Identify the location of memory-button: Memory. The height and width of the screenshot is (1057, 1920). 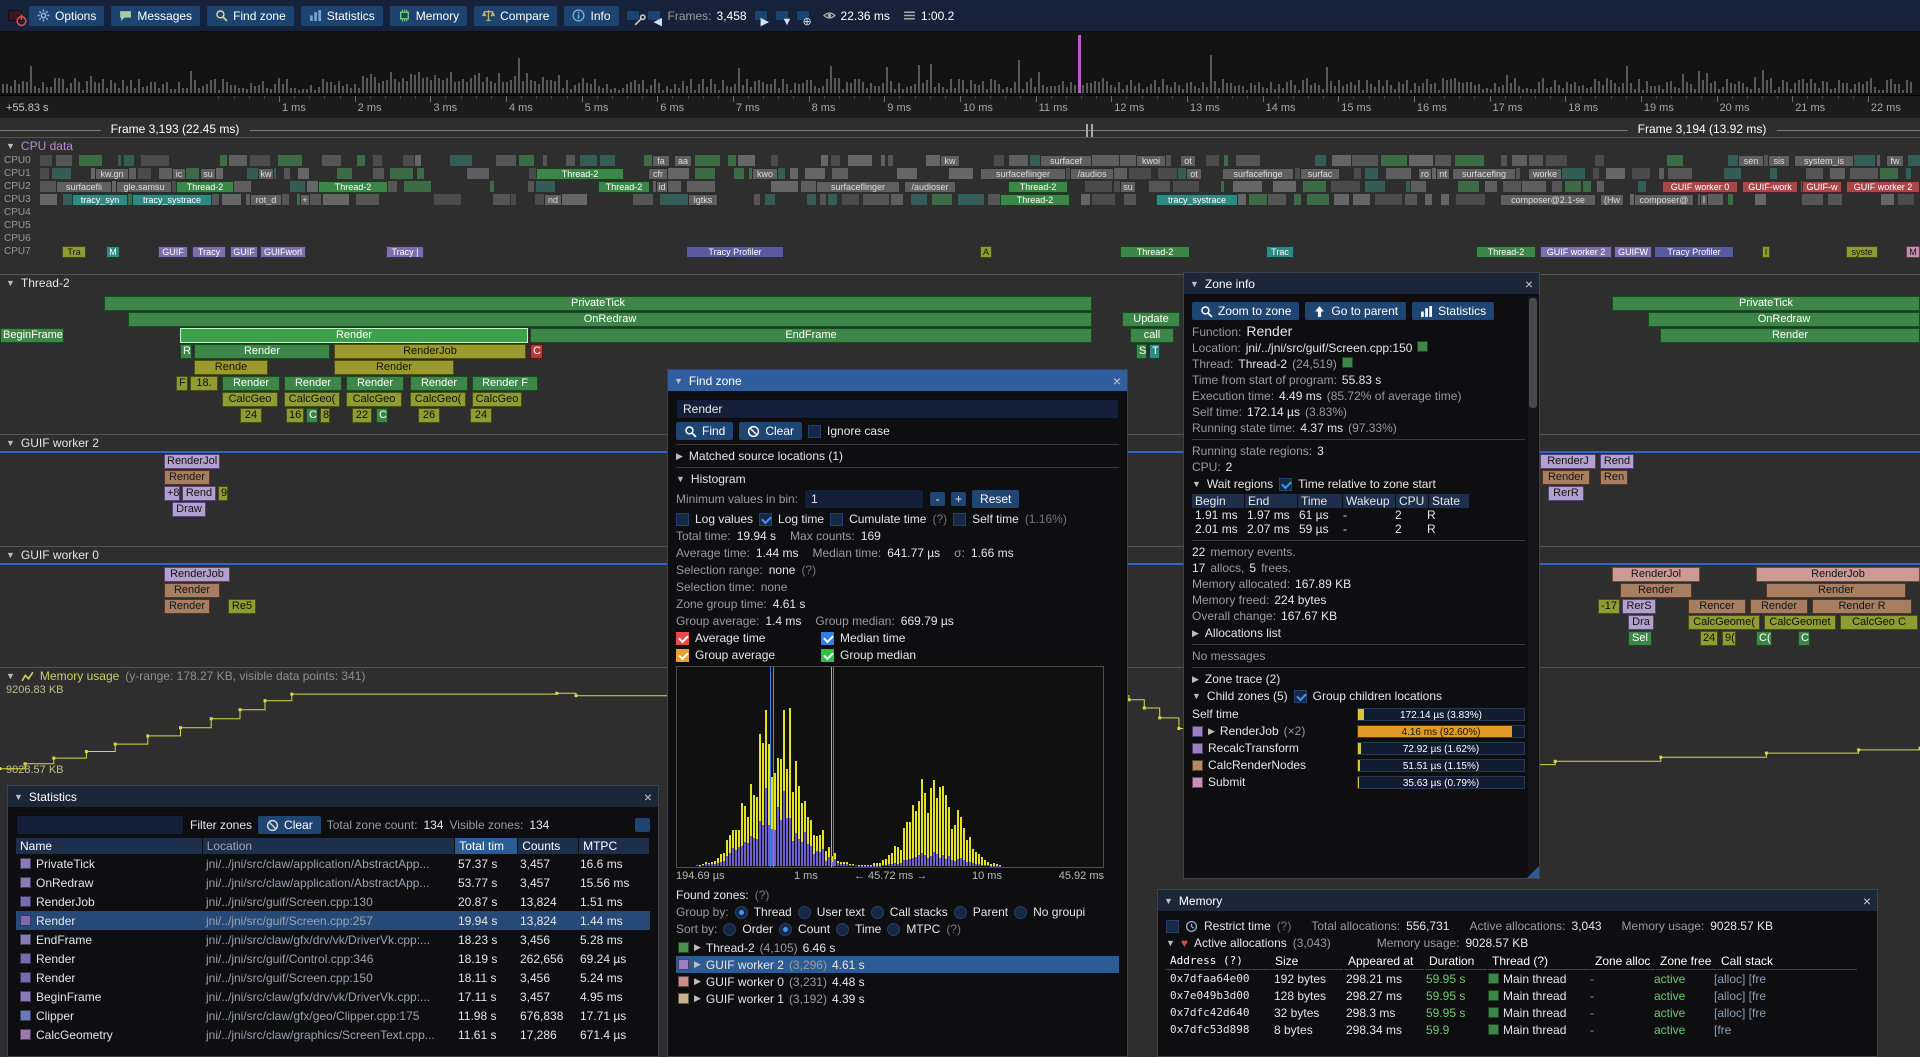
(428, 15).